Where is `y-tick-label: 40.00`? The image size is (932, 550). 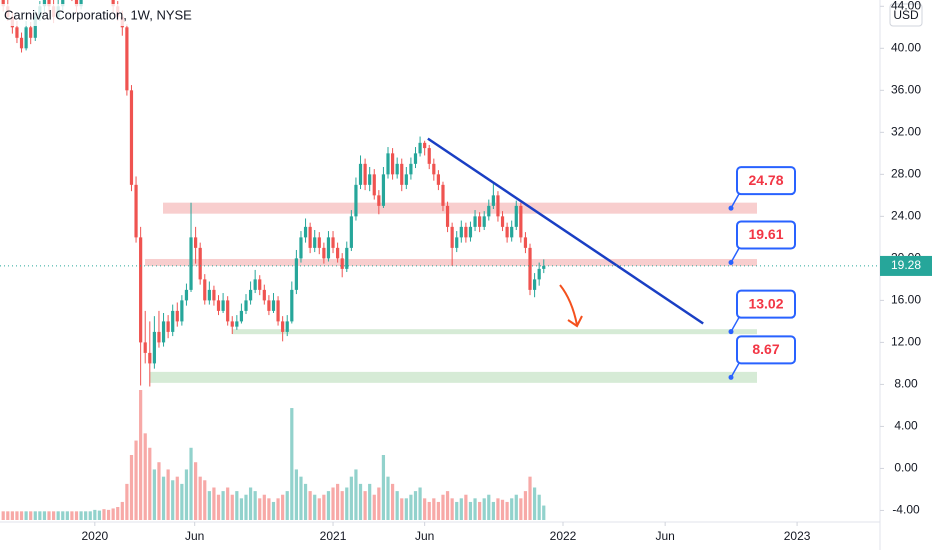
y-tick-label: 40.00 is located at coordinates (906, 47).